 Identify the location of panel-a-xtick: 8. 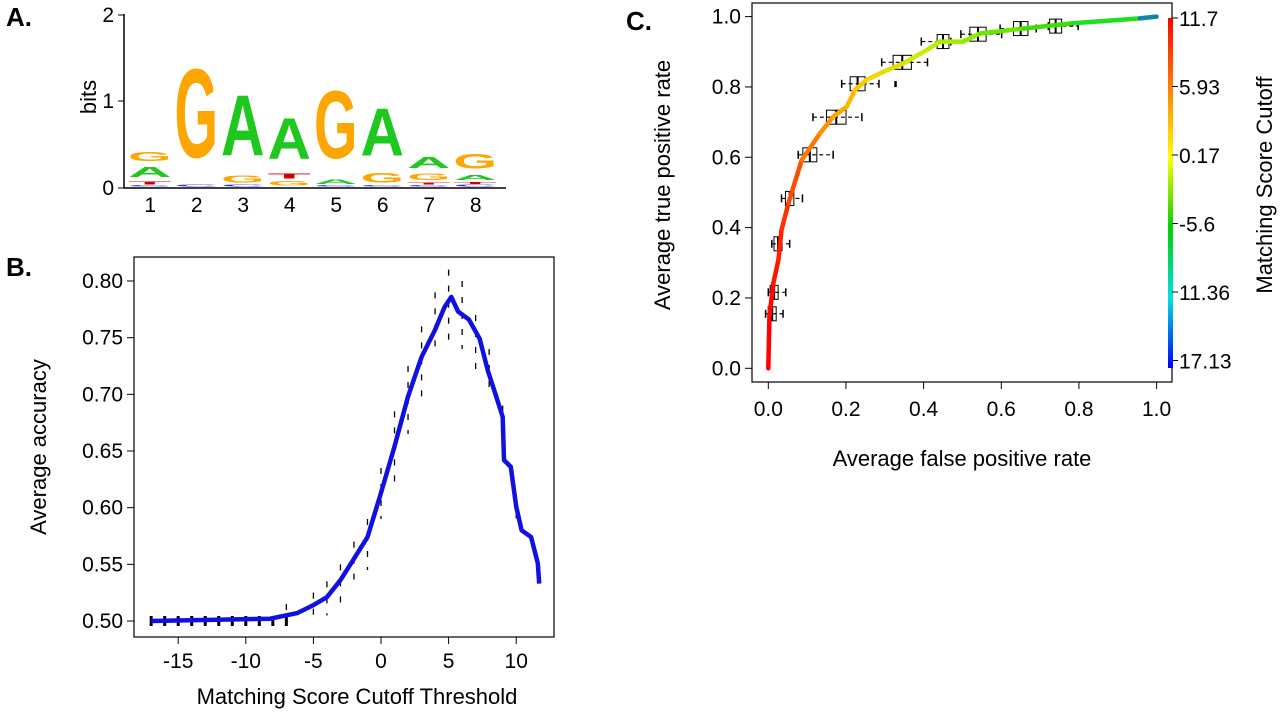
(476, 205).